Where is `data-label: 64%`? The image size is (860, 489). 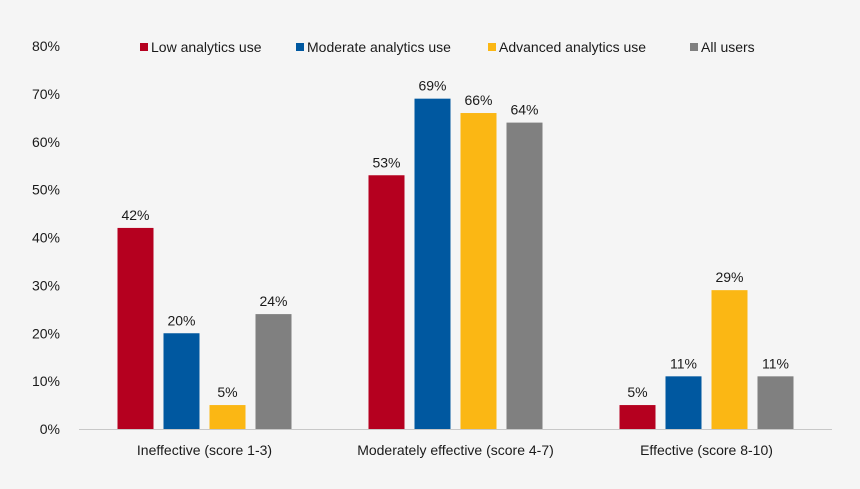 data-label: 64% is located at coordinates (524, 110).